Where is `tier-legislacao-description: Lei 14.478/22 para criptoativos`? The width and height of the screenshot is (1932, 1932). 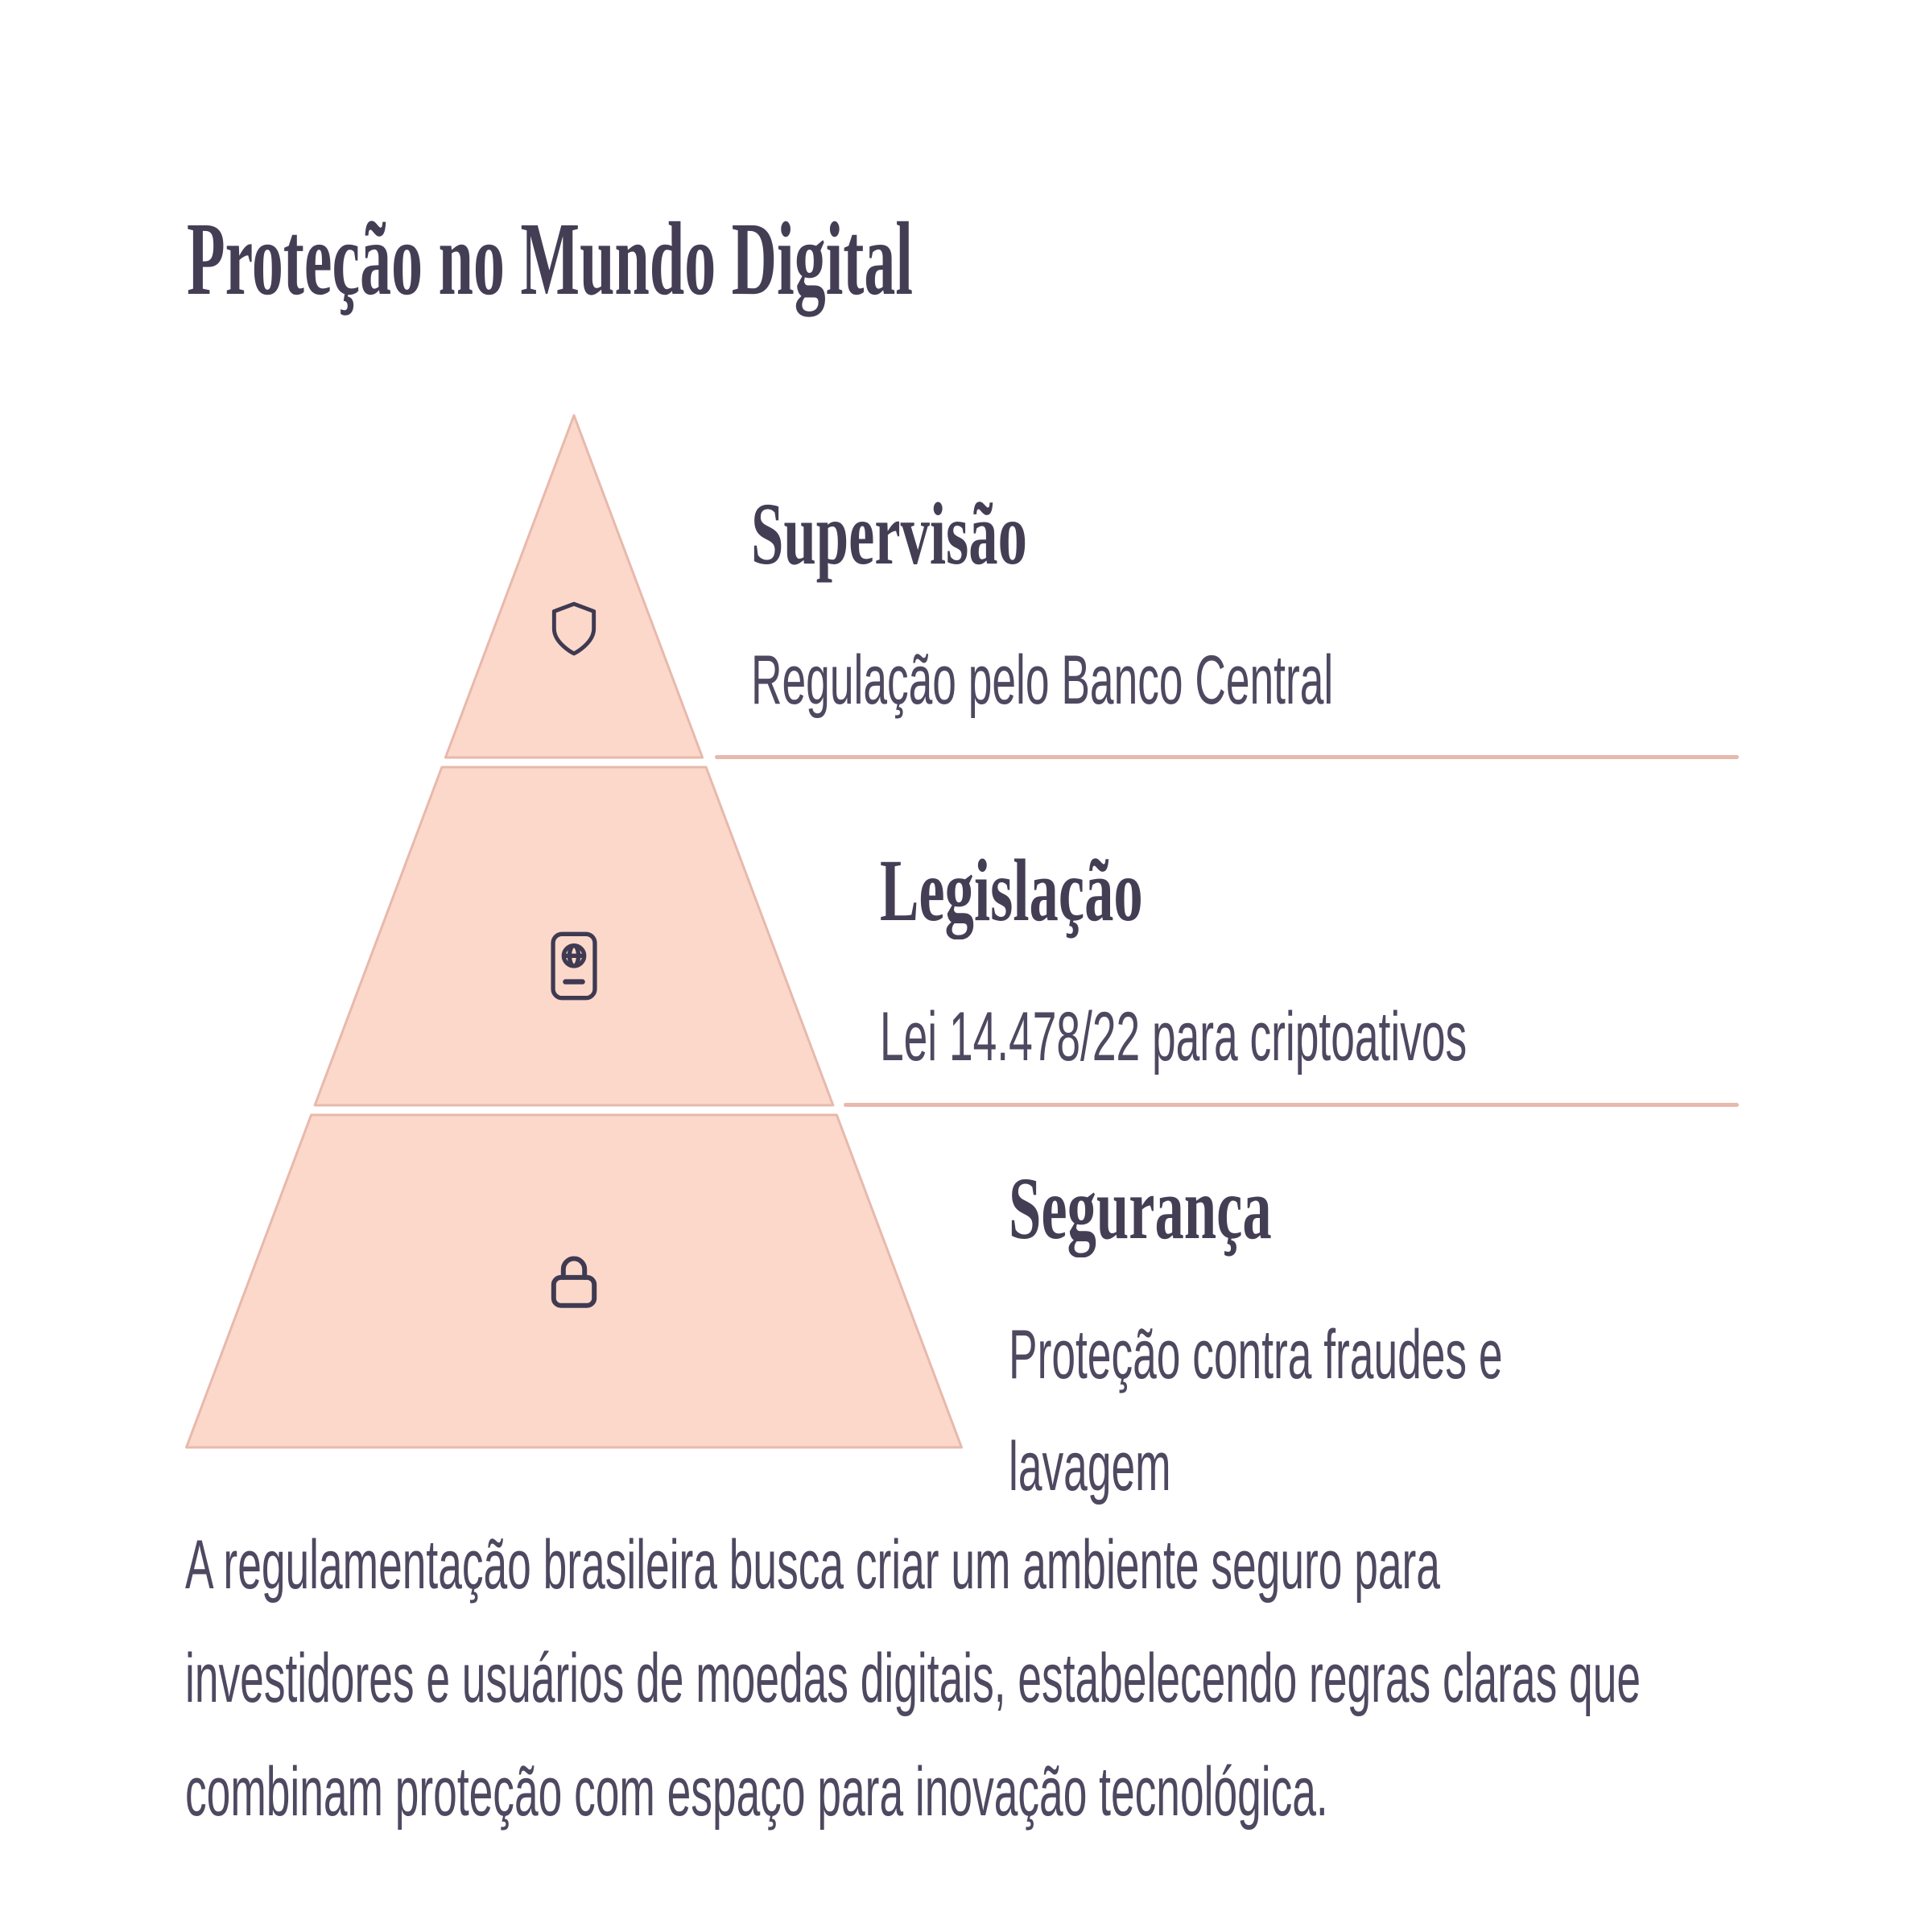
tier-legislacao-description: Lei 14.478/22 para criptoativos is located at coordinates (1174, 1036).